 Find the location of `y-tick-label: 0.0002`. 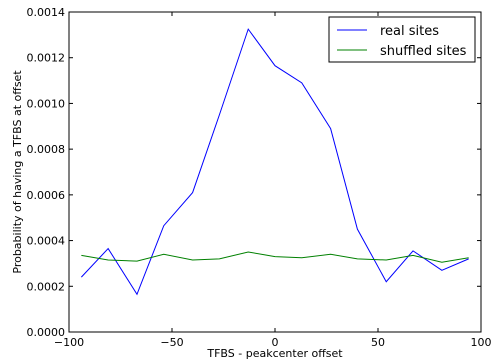

y-tick-label: 0.0002 is located at coordinates (46, 286).